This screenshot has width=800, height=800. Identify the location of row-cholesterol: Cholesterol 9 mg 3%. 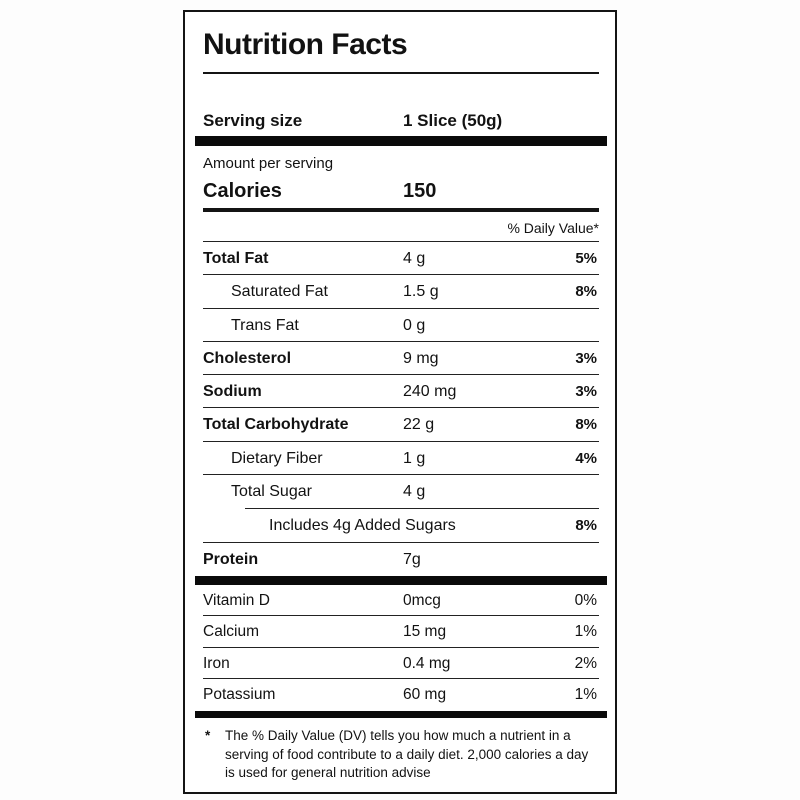
(401, 359).